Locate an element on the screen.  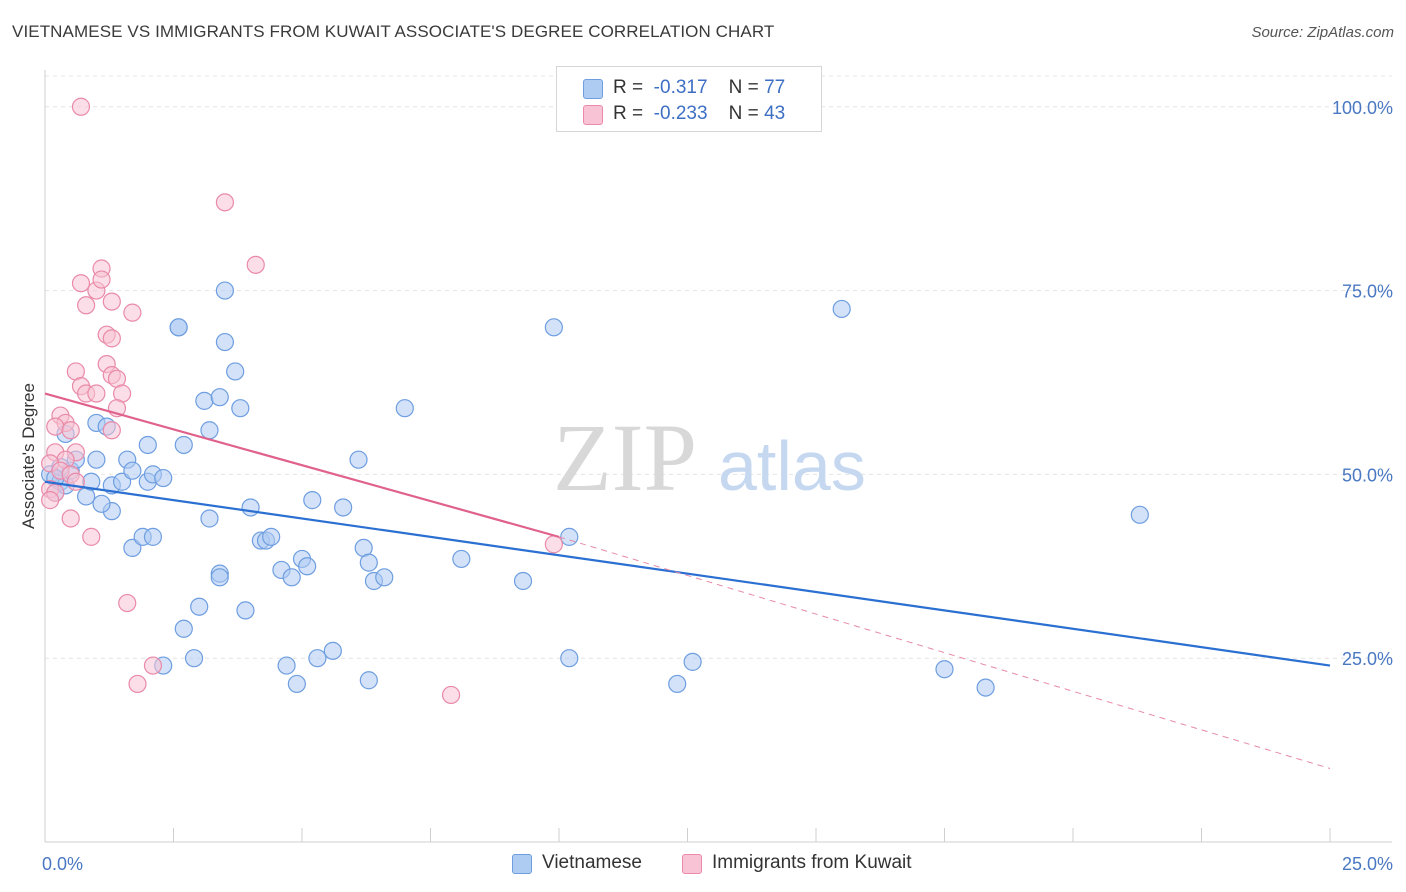
source-label: Source: ZipAtlas.com is located at coordinates (1322, 32).